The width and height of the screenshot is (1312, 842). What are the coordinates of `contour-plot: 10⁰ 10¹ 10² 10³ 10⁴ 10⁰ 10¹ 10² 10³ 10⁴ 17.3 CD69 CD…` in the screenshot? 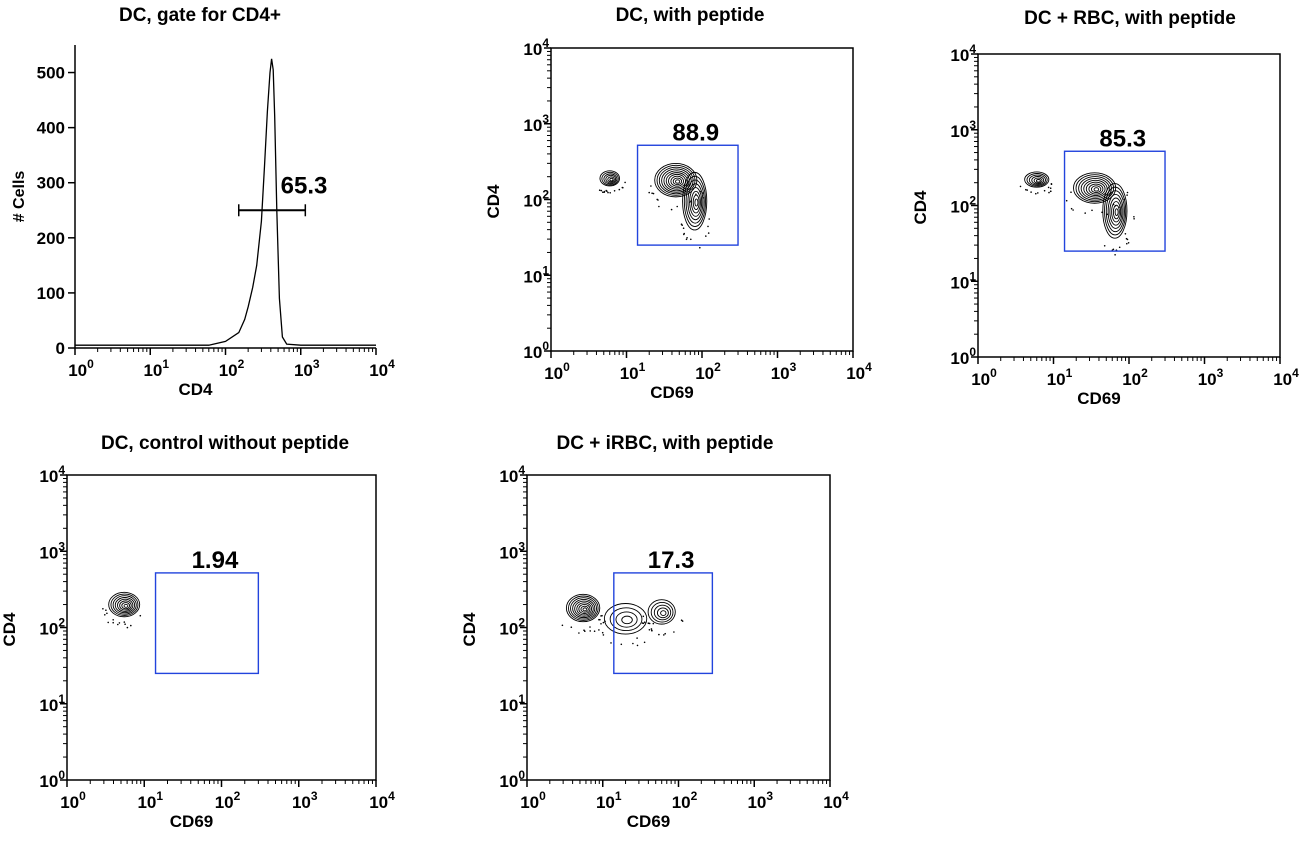 It's located at (654, 647).